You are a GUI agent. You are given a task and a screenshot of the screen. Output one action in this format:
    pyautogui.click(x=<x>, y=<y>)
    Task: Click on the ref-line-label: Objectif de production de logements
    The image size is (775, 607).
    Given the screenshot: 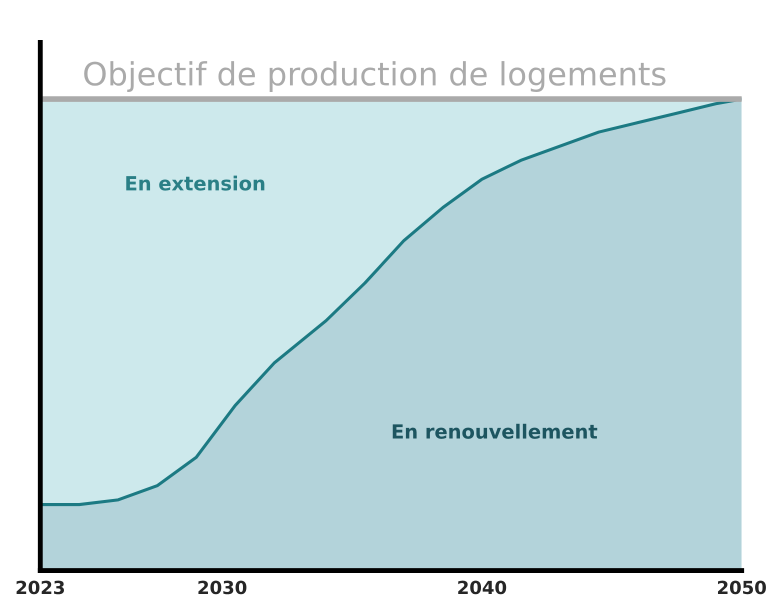 What is the action you would take?
    pyautogui.click(x=375, y=76)
    